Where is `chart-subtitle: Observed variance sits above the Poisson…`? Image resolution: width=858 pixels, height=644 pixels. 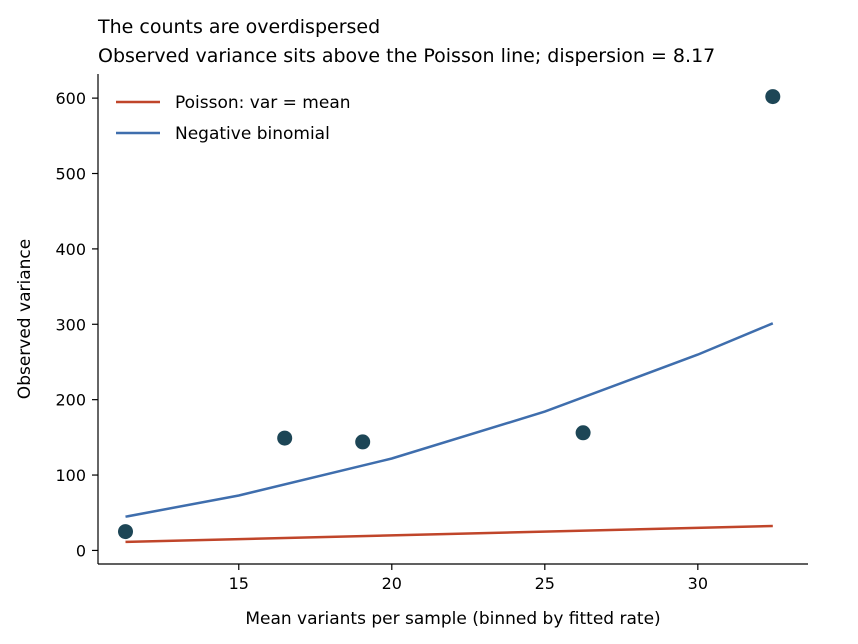 chart-subtitle: Observed variance sits above the Poisson… is located at coordinates (406, 56).